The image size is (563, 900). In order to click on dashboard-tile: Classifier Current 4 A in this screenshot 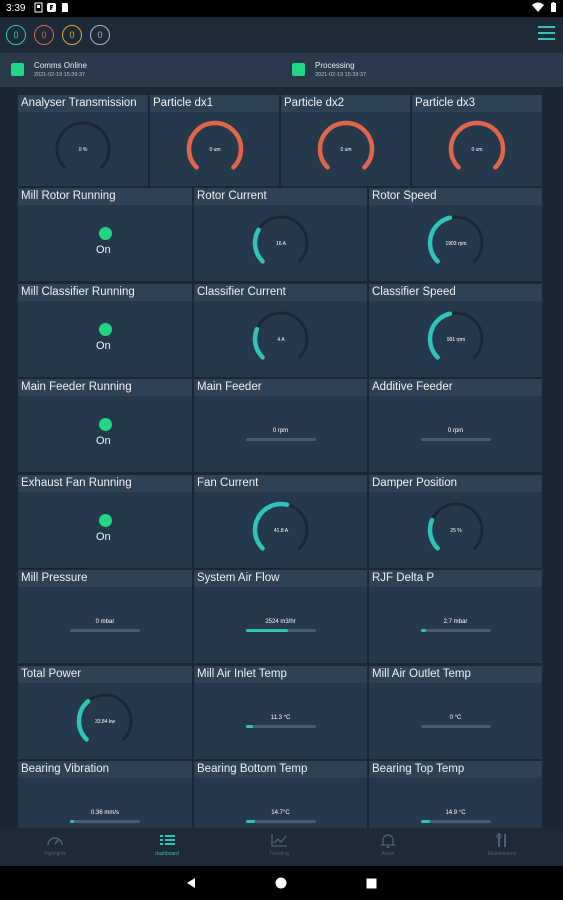, I will do `click(280, 330)`.